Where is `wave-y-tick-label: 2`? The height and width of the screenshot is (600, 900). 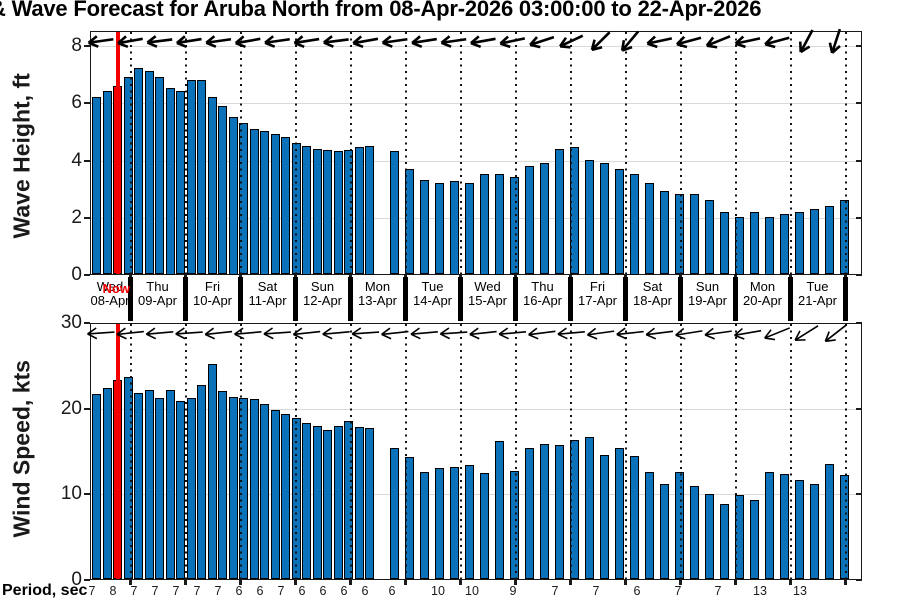
wave-y-tick-label: 2 is located at coordinates (76, 217).